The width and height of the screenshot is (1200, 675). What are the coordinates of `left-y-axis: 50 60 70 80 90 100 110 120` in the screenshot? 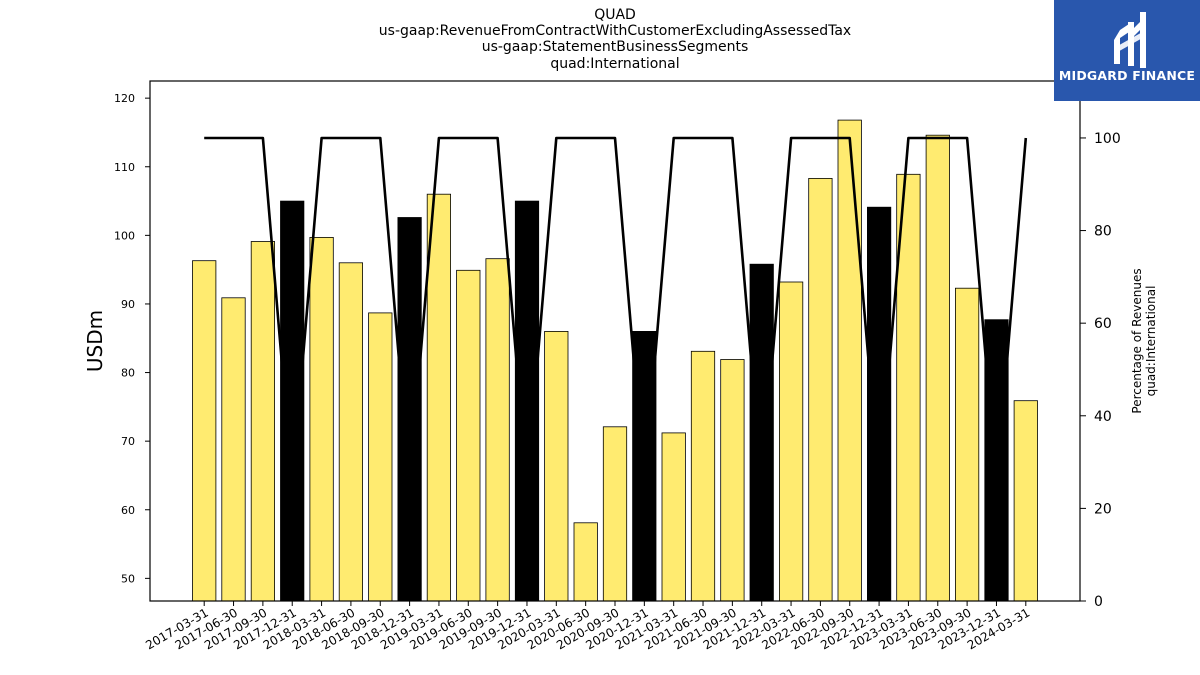 It's located at (132, 338).